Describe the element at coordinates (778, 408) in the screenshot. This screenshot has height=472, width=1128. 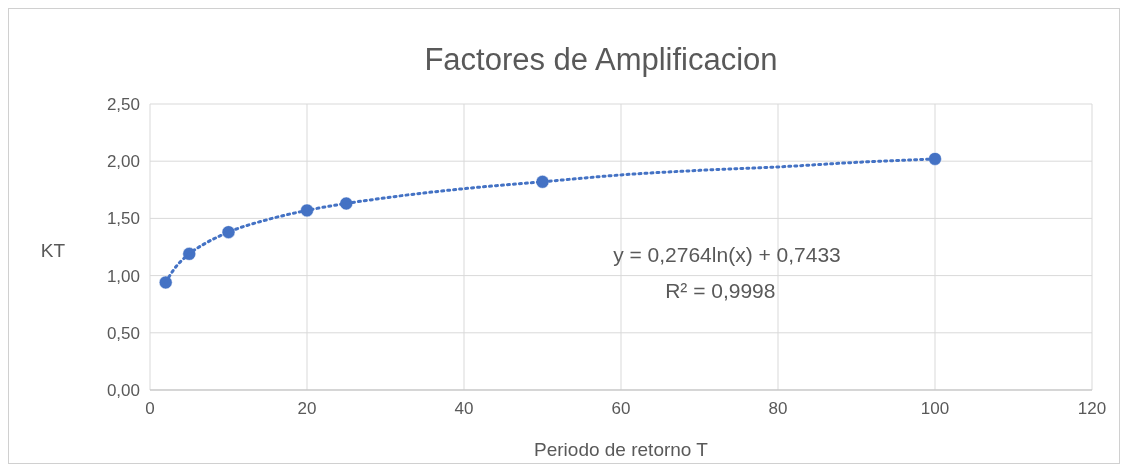
I see `x-tick-label: 80` at that location.